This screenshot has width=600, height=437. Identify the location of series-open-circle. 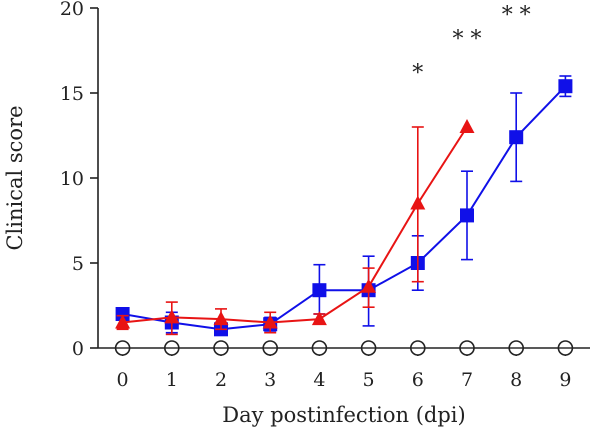
(344, 348).